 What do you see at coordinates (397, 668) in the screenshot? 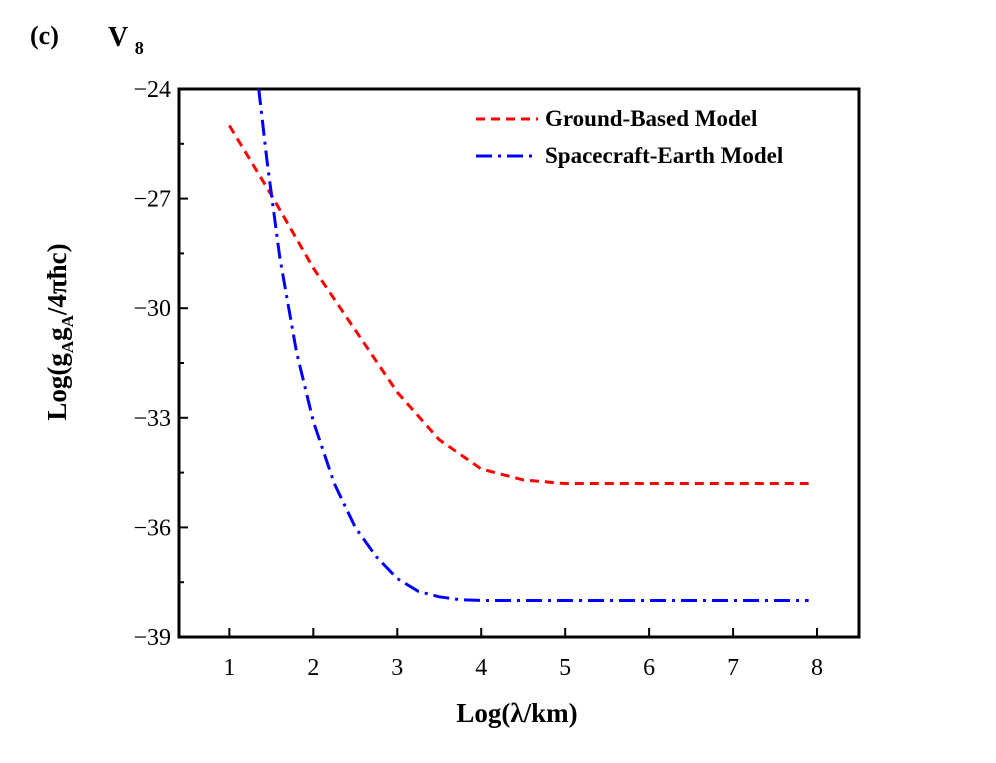
I see `x-tick-label: 3` at bounding box center [397, 668].